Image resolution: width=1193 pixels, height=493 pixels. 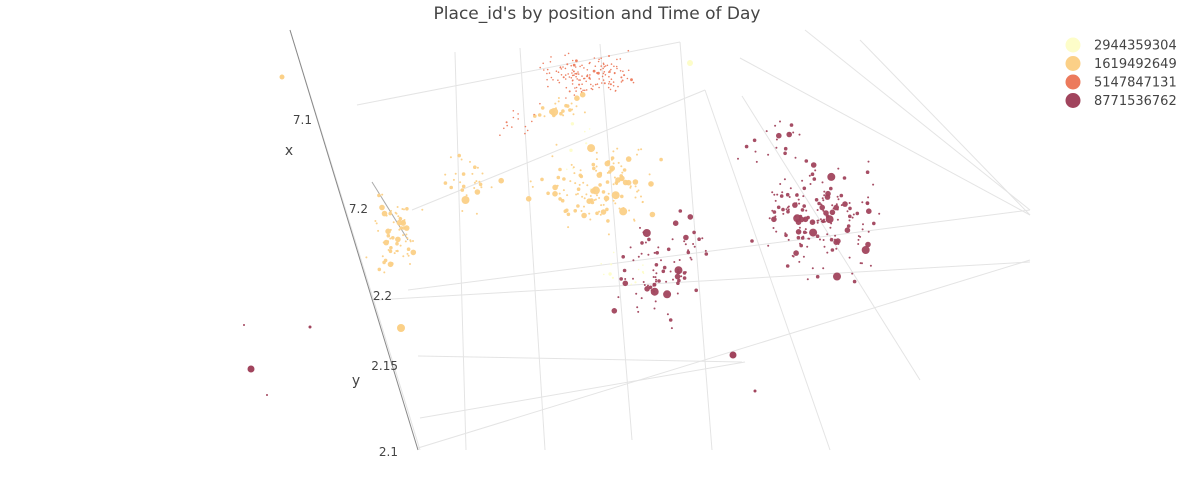 I want to click on legend-item: 5147847131, so click(x=1121, y=82).